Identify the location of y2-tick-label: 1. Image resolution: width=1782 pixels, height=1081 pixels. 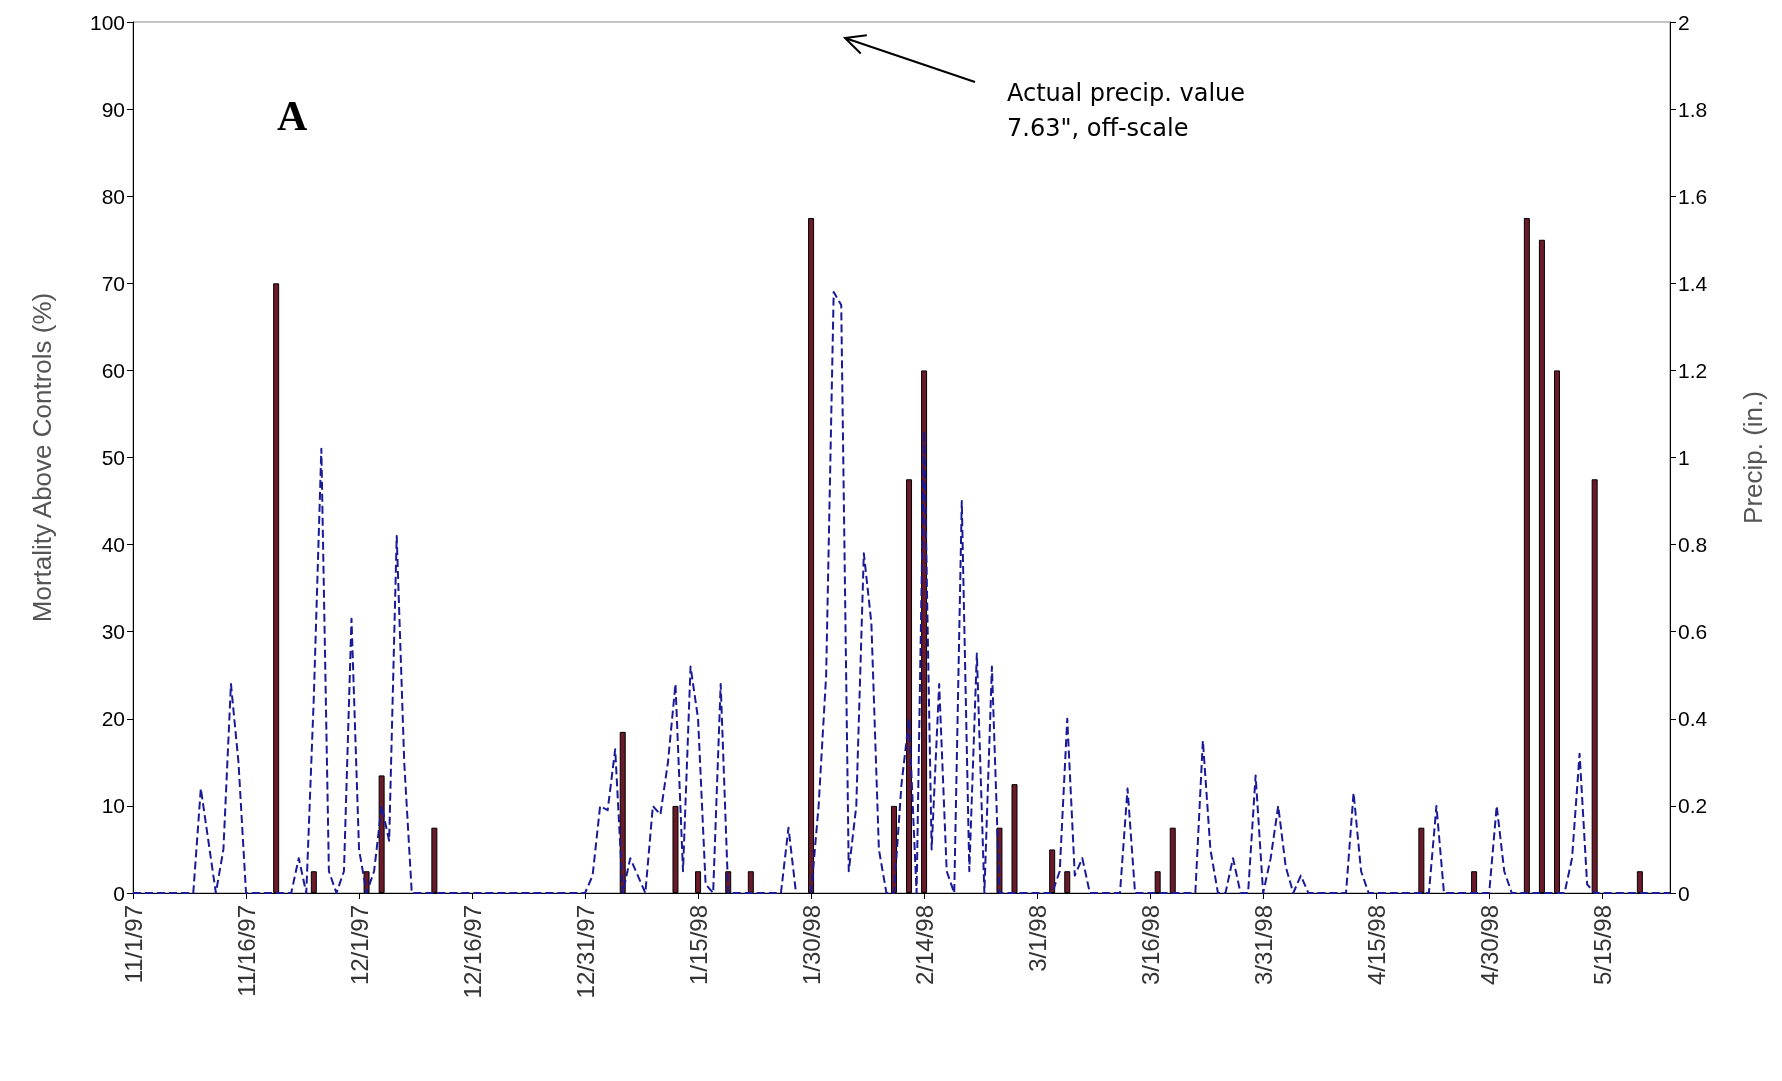
(1684, 457).